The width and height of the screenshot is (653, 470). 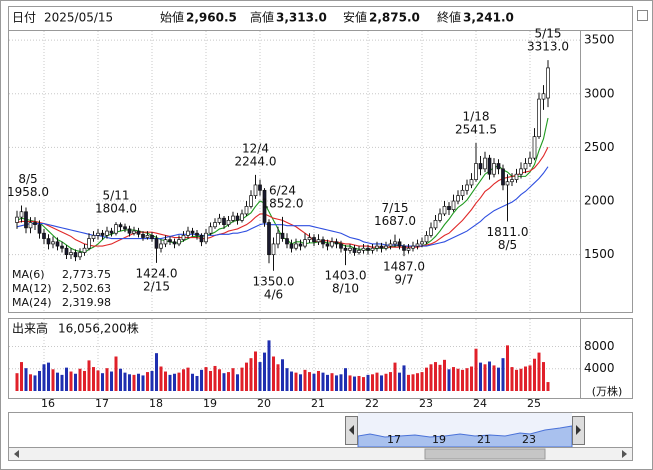 I want to click on field-value: 3,241.0, so click(x=488, y=18).